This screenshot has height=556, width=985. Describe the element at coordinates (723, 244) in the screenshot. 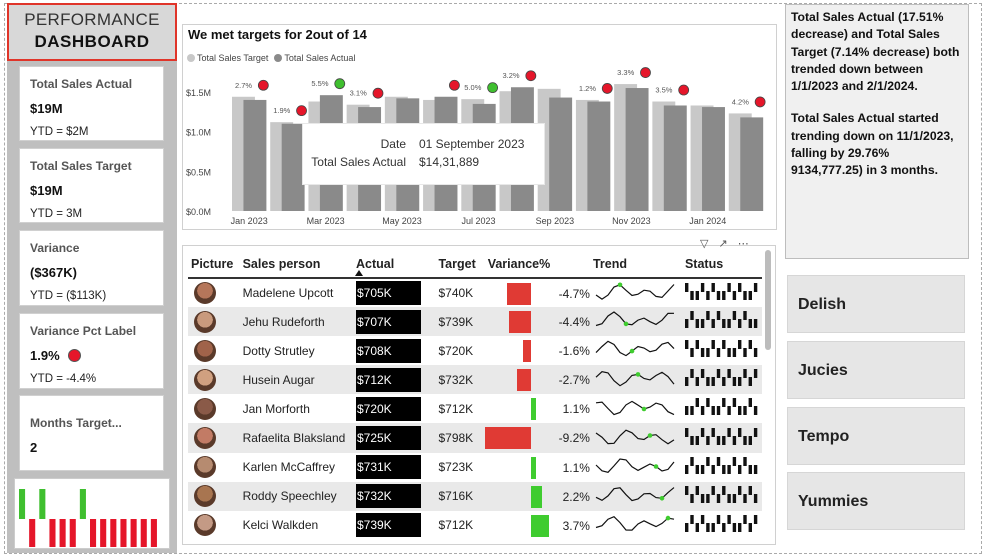

I see `focus-mode-icon: ↗` at that location.